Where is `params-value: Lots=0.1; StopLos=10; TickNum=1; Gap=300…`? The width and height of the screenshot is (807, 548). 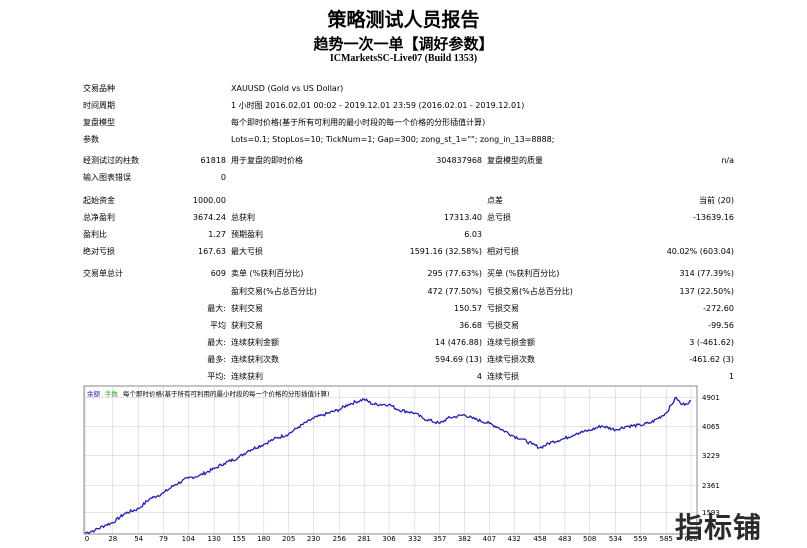
params-value: Lots=0.1; StopLos=10; TickNum=1; Gap=300… is located at coordinates (393, 139).